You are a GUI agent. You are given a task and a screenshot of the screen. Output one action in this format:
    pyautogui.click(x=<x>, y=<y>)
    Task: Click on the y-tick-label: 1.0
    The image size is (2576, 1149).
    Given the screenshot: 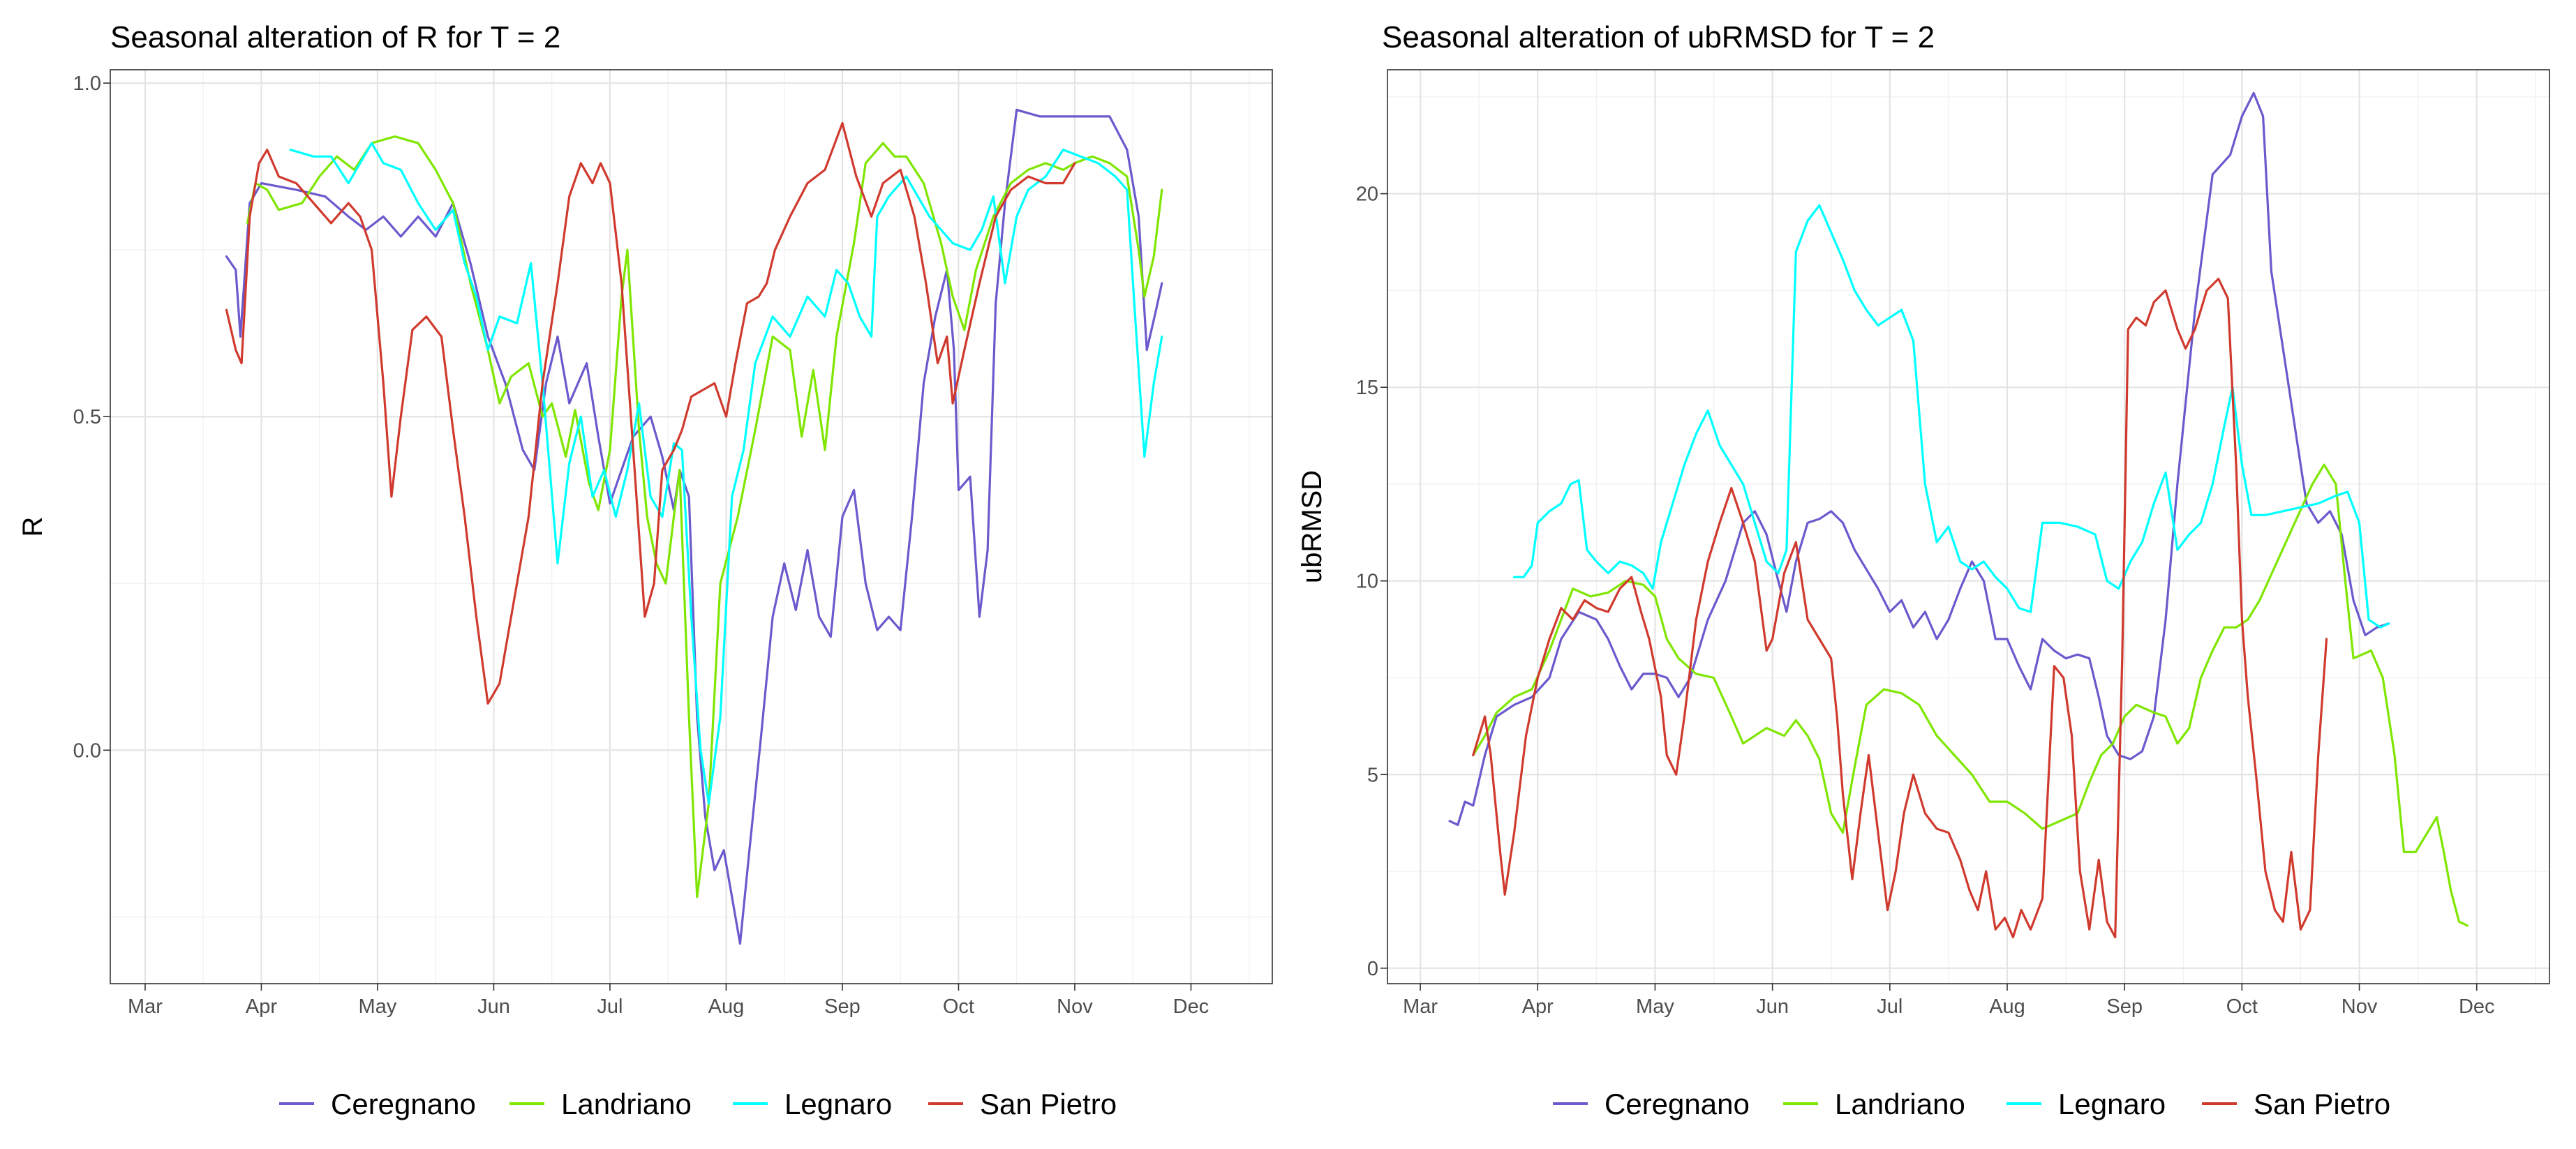 What is the action you would take?
    pyautogui.click(x=87, y=84)
    